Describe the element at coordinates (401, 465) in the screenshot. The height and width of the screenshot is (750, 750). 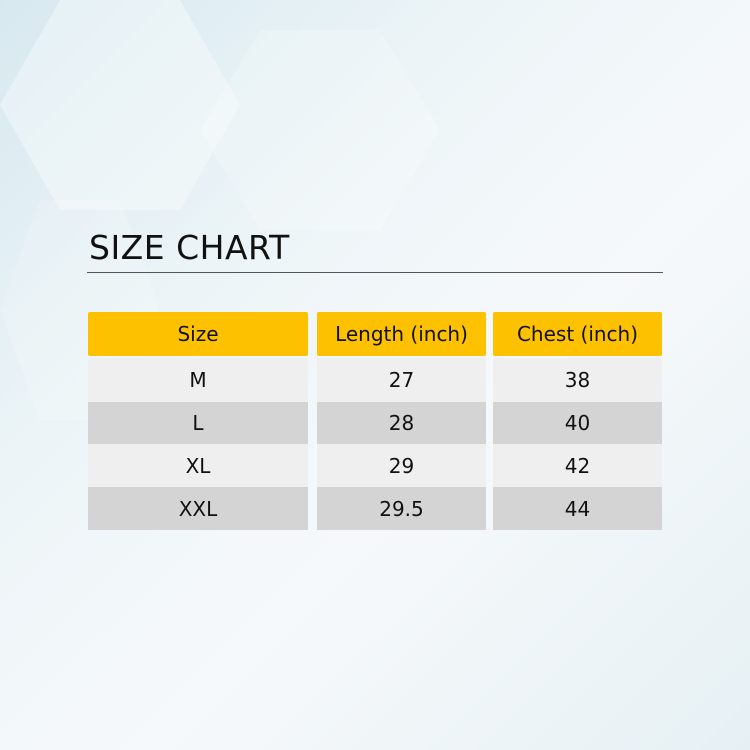
I see `table-cell: 29` at that location.